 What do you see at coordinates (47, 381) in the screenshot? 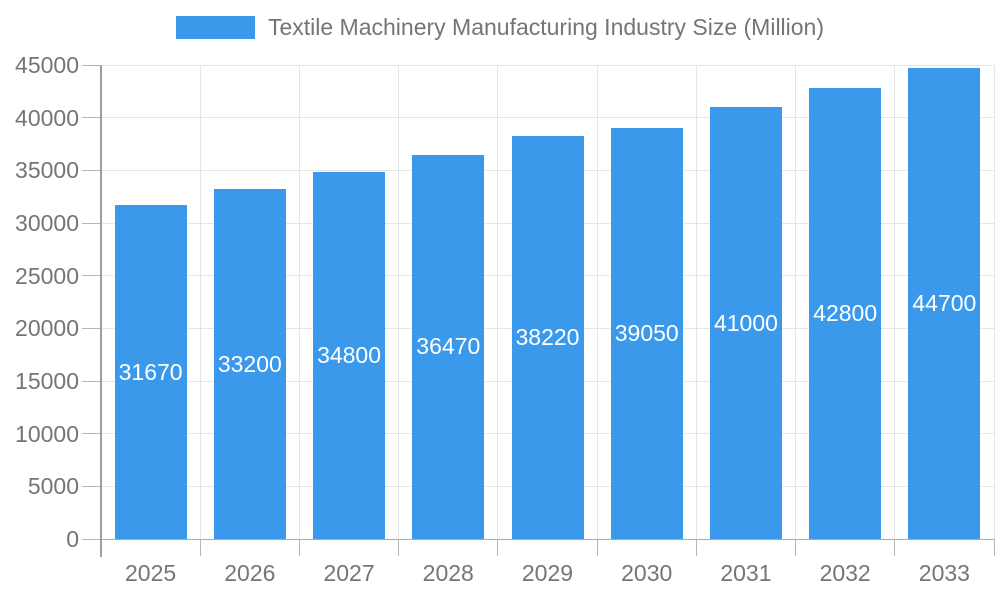
I see `y-axis-label: 15000` at bounding box center [47, 381].